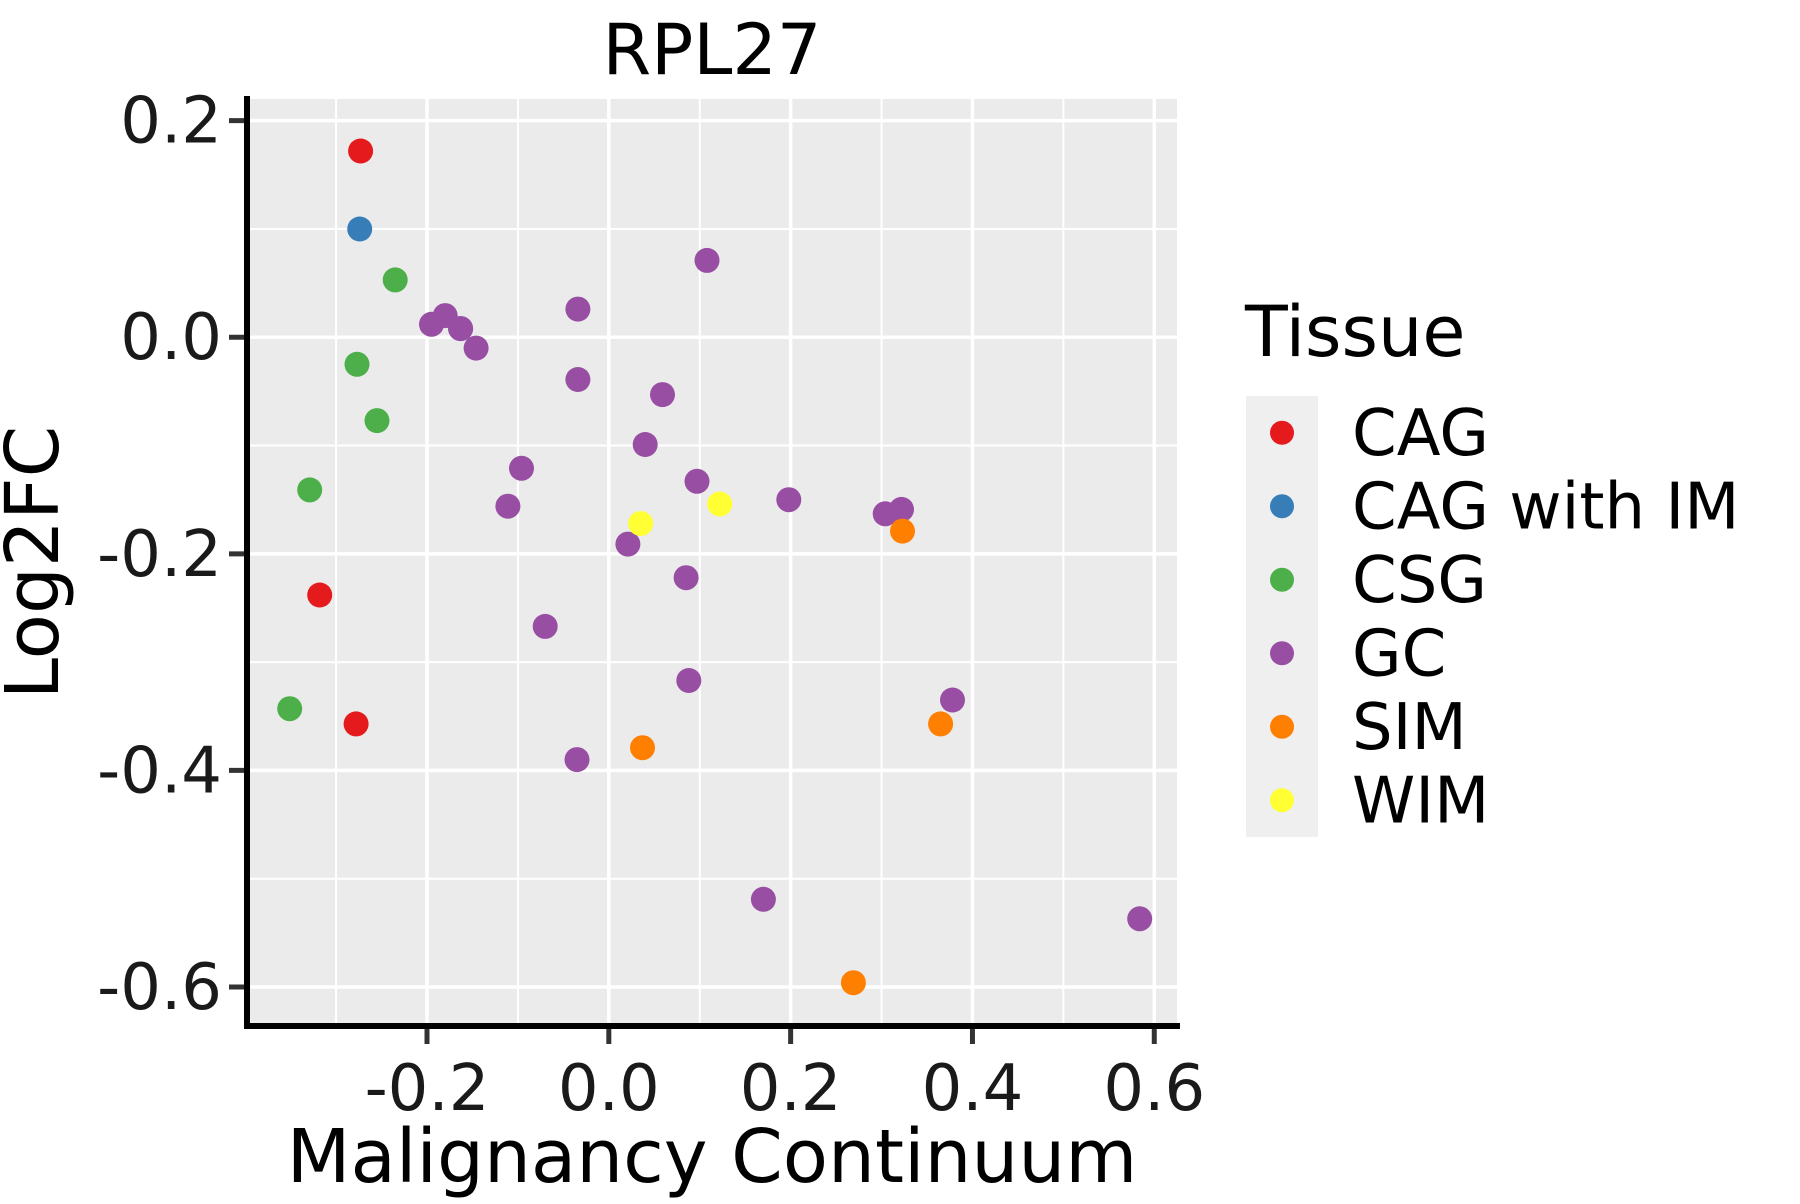 The width and height of the screenshot is (1800, 1204). I want to click on x-tick-label: 0.0, so click(609, 1089).